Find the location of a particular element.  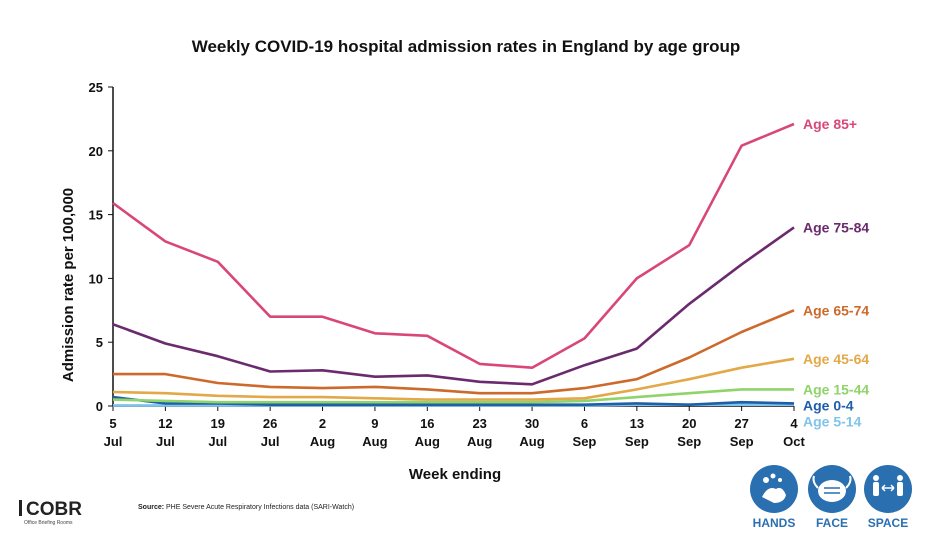

series-label: Age 5-14 is located at coordinates (832, 421).